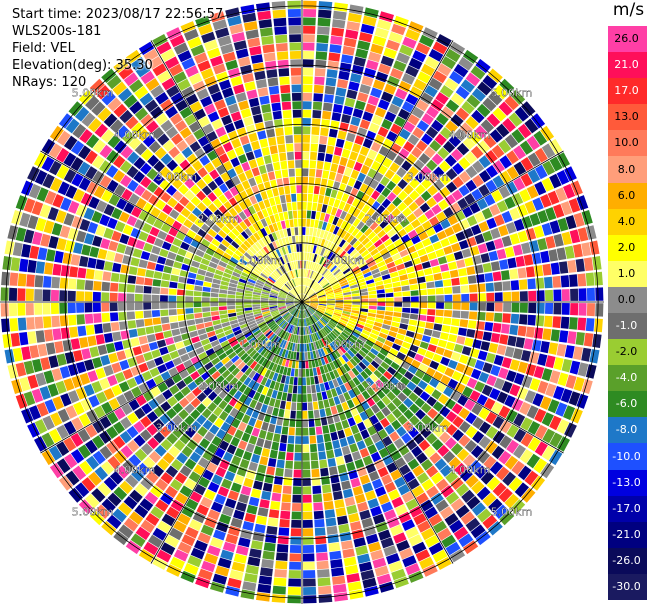  What do you see at coordinates (626, 117) in the screenshot?
I see `colorbar-tick-label: 13.0` at bounding box center [626, 117].